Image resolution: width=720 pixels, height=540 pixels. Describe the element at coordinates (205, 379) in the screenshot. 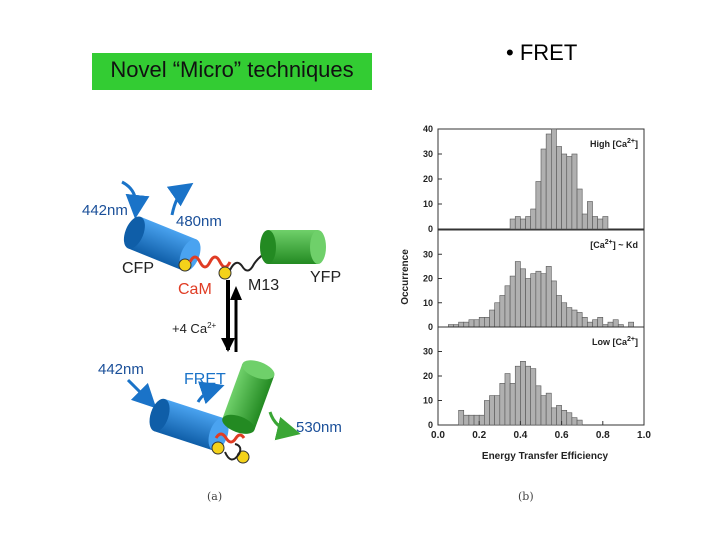

I see `label-fret: FRET` at that location.